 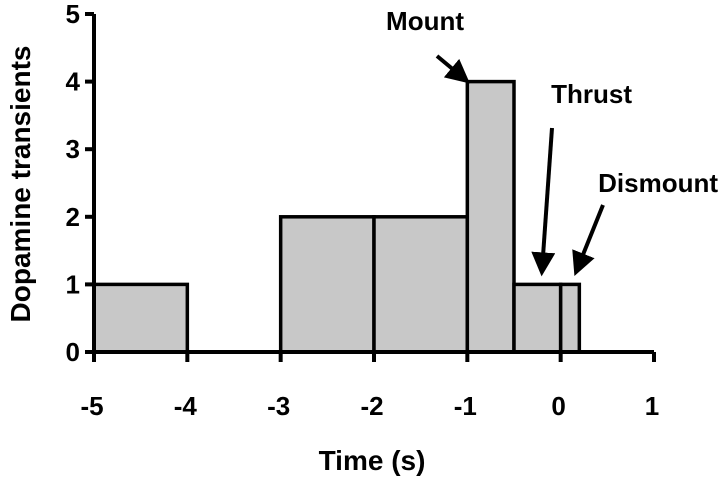 What do you see at coordinates (425, 21) in the screenshot?
I see `annotation-label-mount: Mount` at bounding box center [425, 21].